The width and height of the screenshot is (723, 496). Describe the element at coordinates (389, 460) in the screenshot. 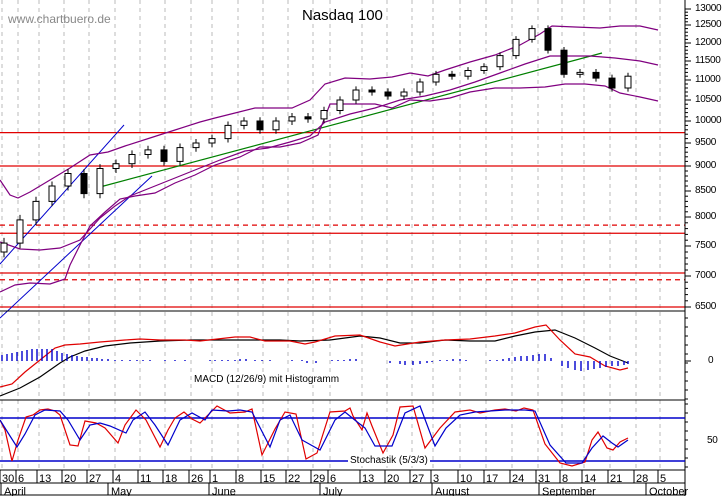

I see `stochastic-label: Stochastik (5/3/3)` at that location.